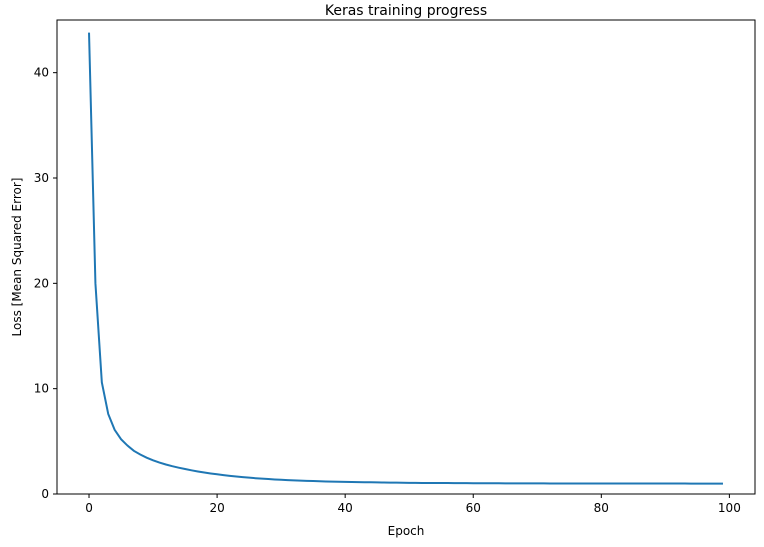 This screenshot has height=547, width=764. I want to click on y-tick-label: 0, so click(45, 494).